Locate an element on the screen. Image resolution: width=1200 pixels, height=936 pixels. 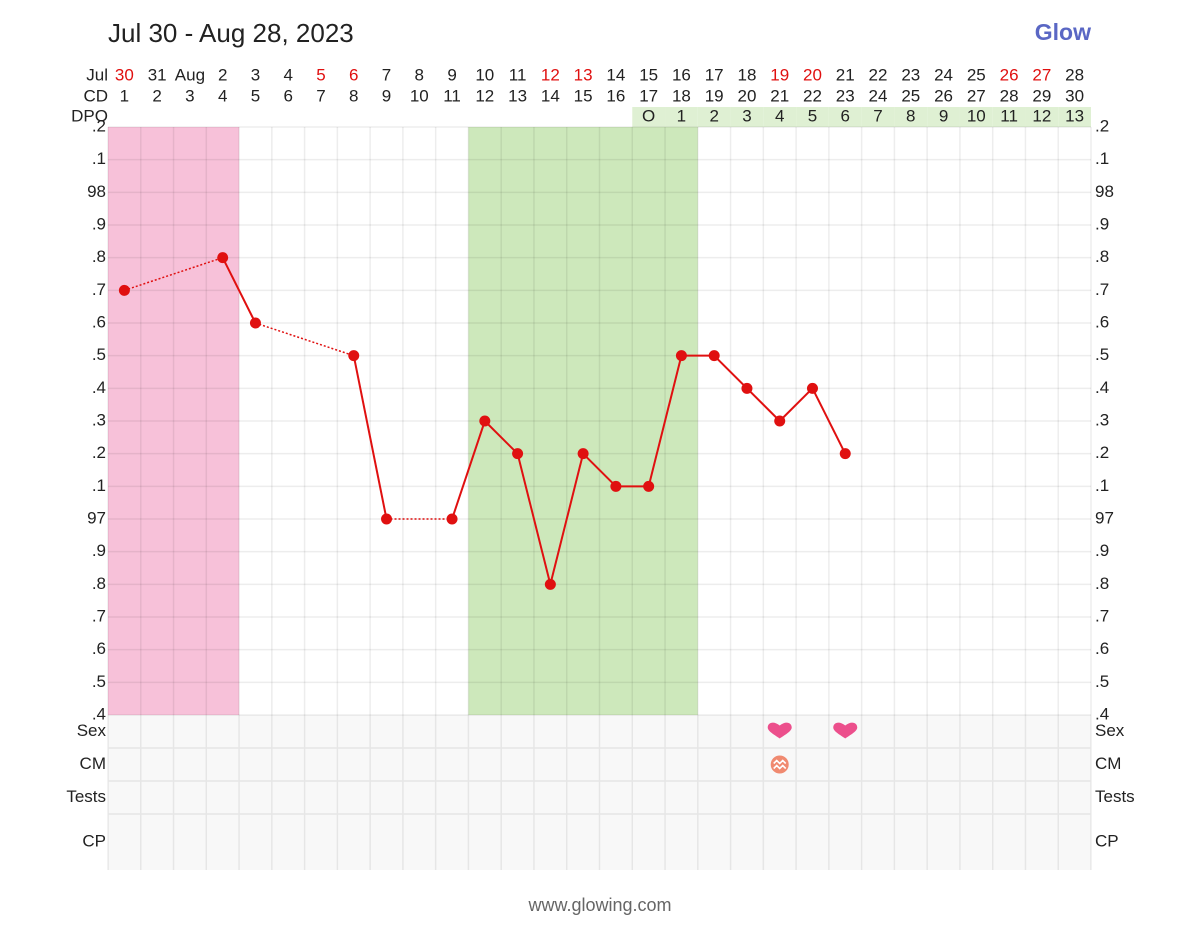
dpo-label: 4 is located at coordinates (779, 115).